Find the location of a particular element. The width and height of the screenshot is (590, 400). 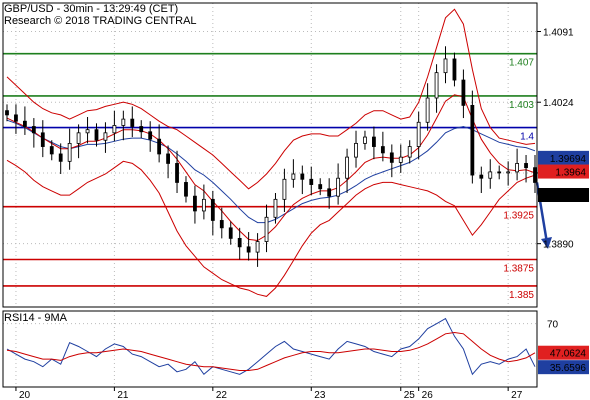

rsi-panel-title: RSI14 - 9MA is located at coordinates (36, 318).